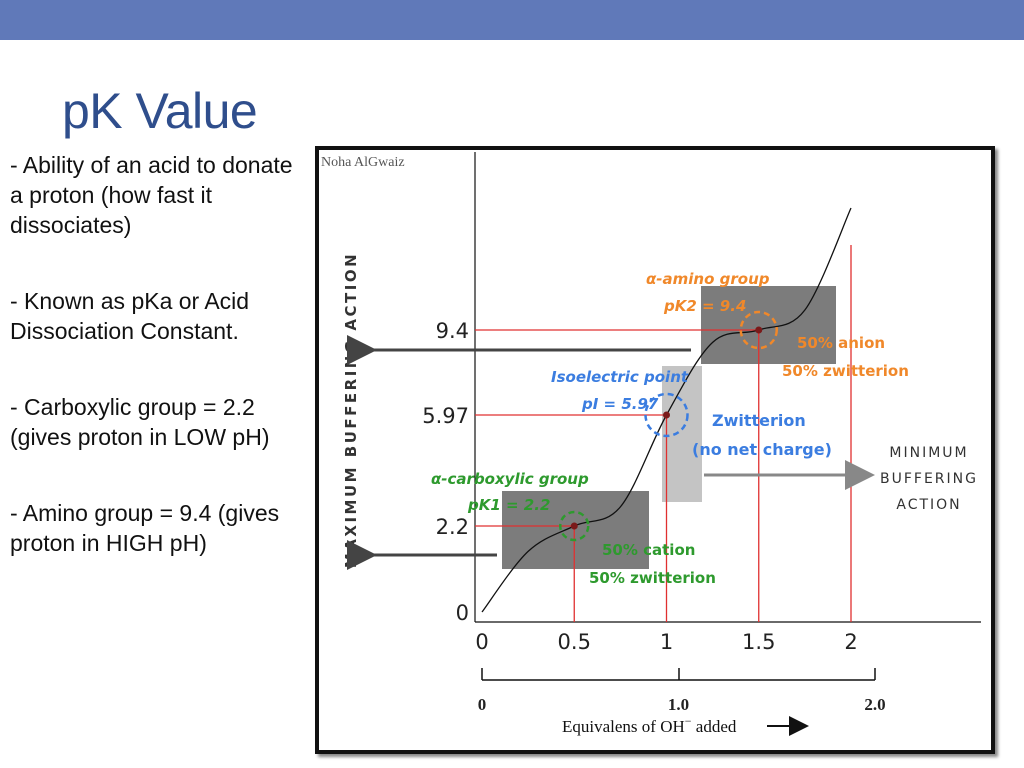  Describe the element at coordinates (462, 613) in the screenshot. I see `y-tick-label: 0` at that location.